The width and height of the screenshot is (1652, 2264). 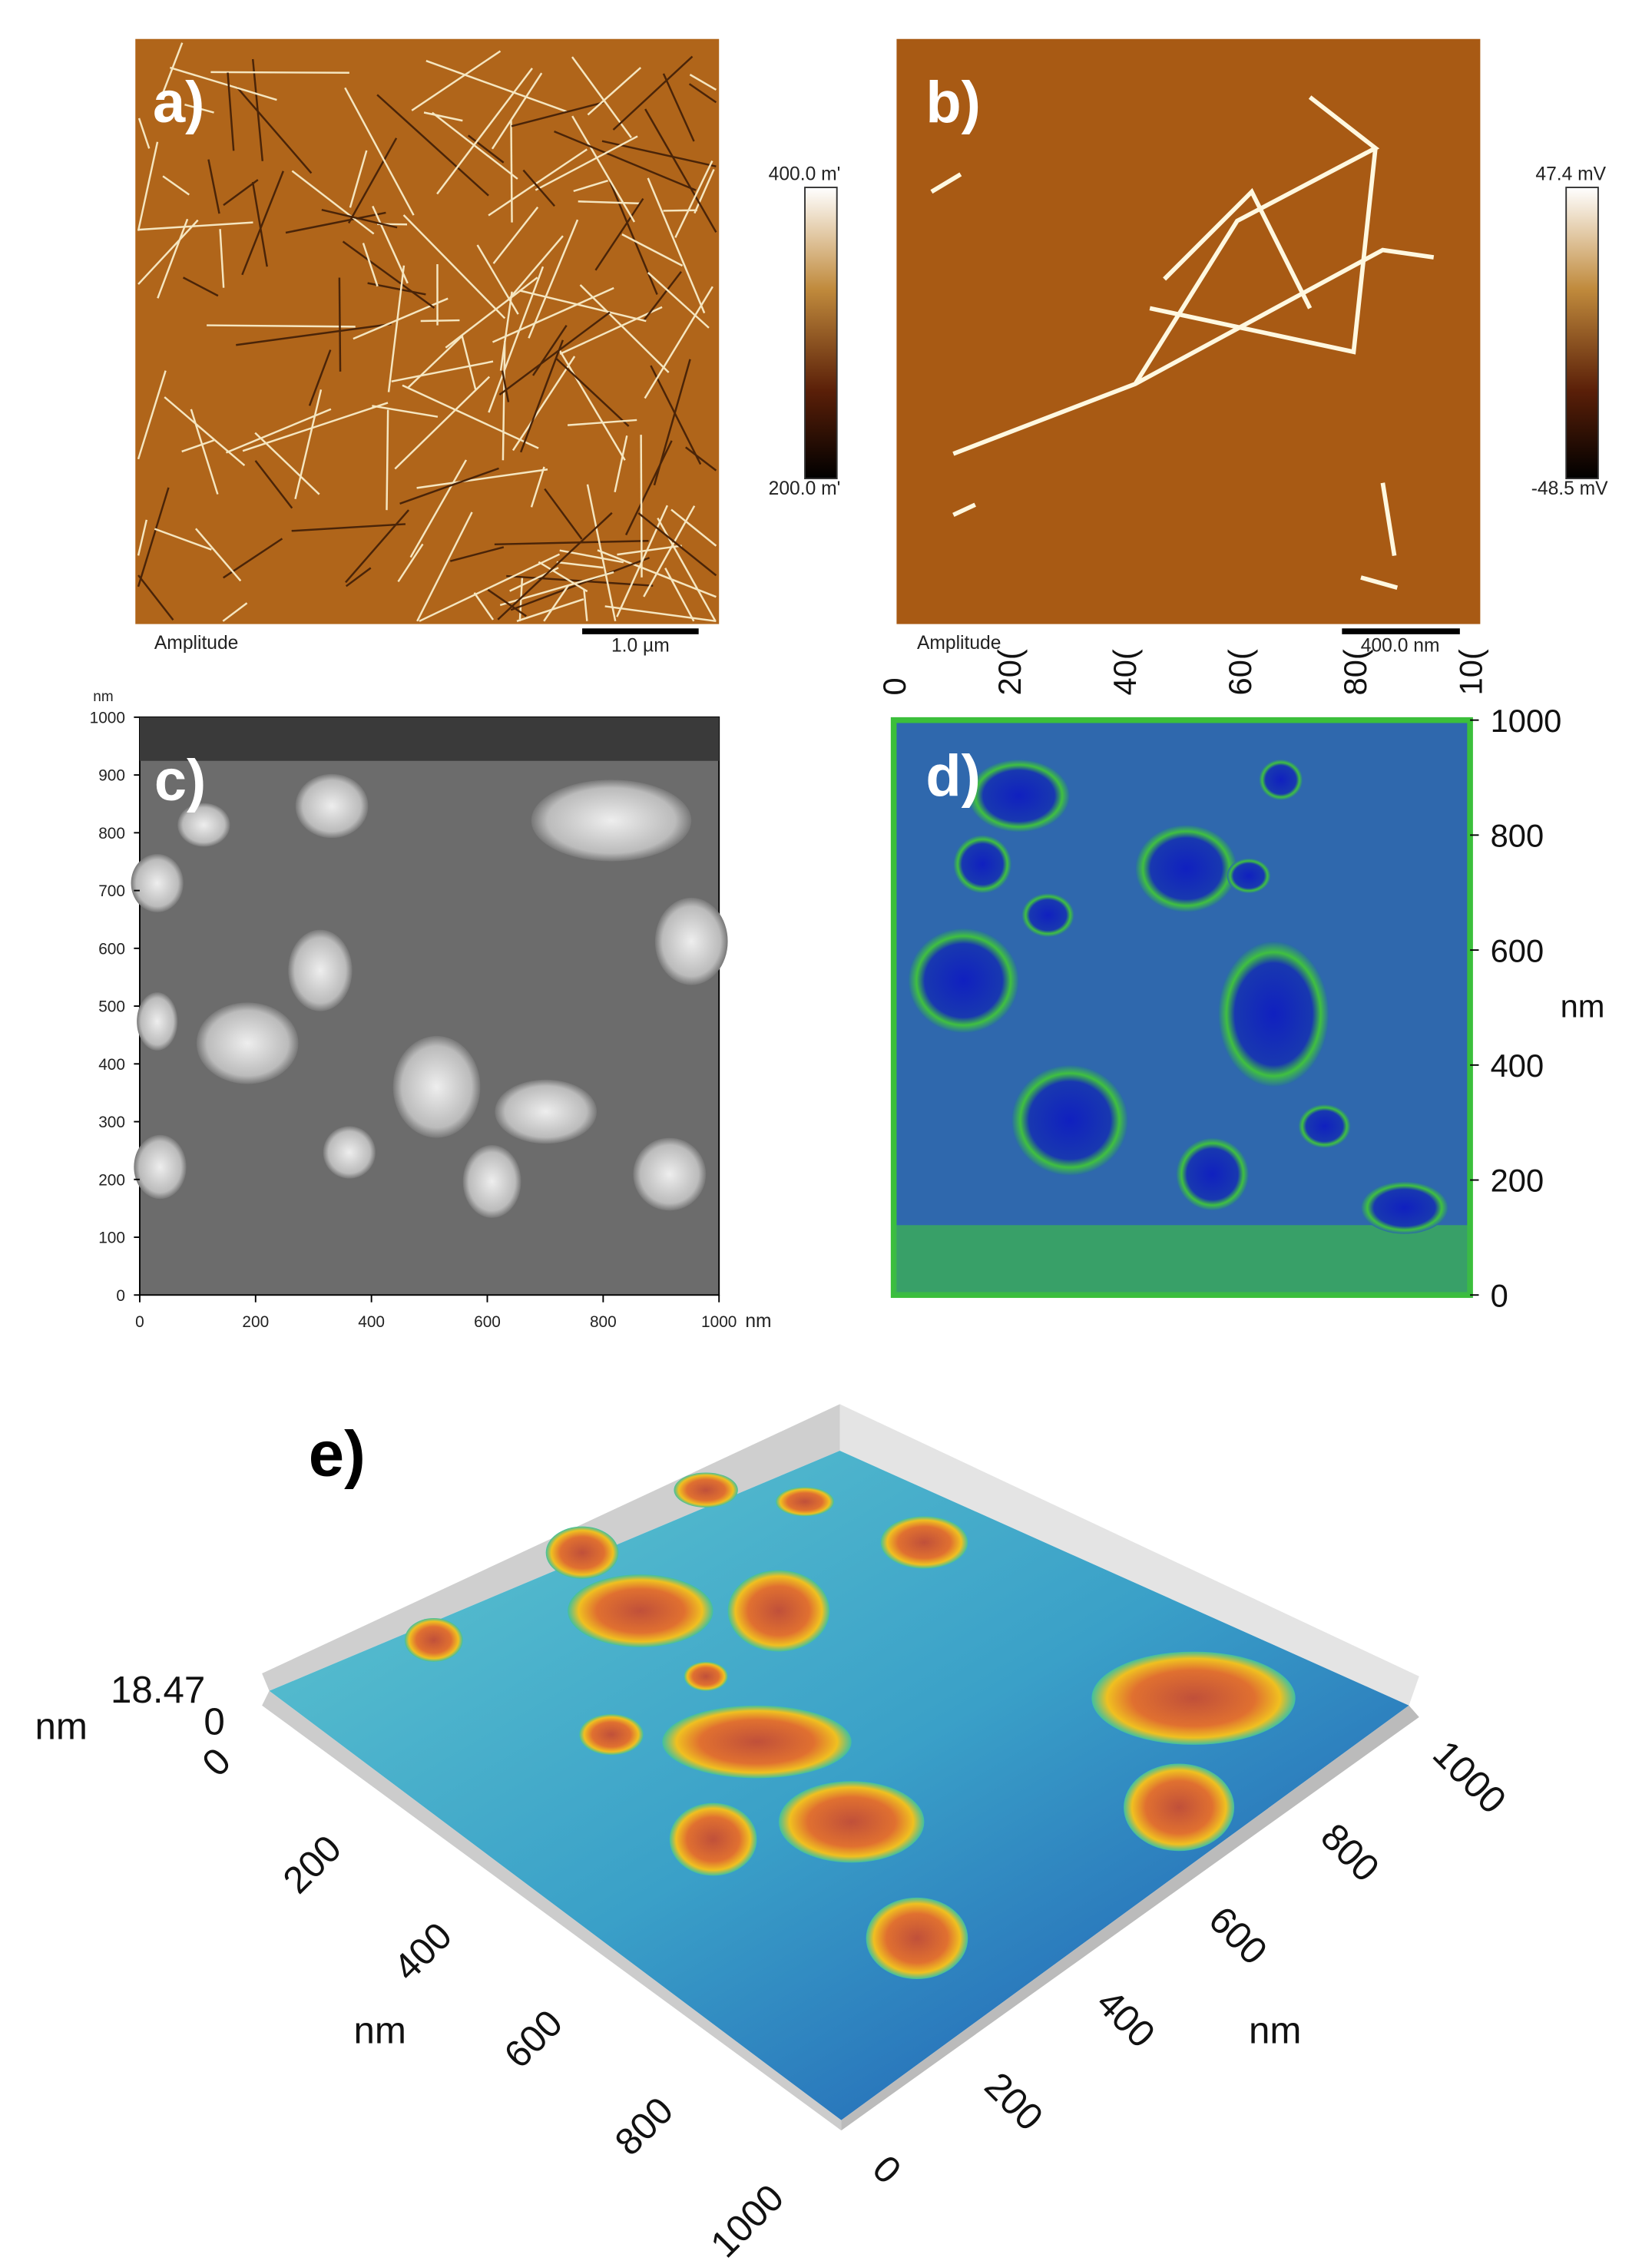 What do you see at coordinates (111, 1180) in the screenshot?
I see `y-tick-label: 200` at bounding box center [111, 1180].